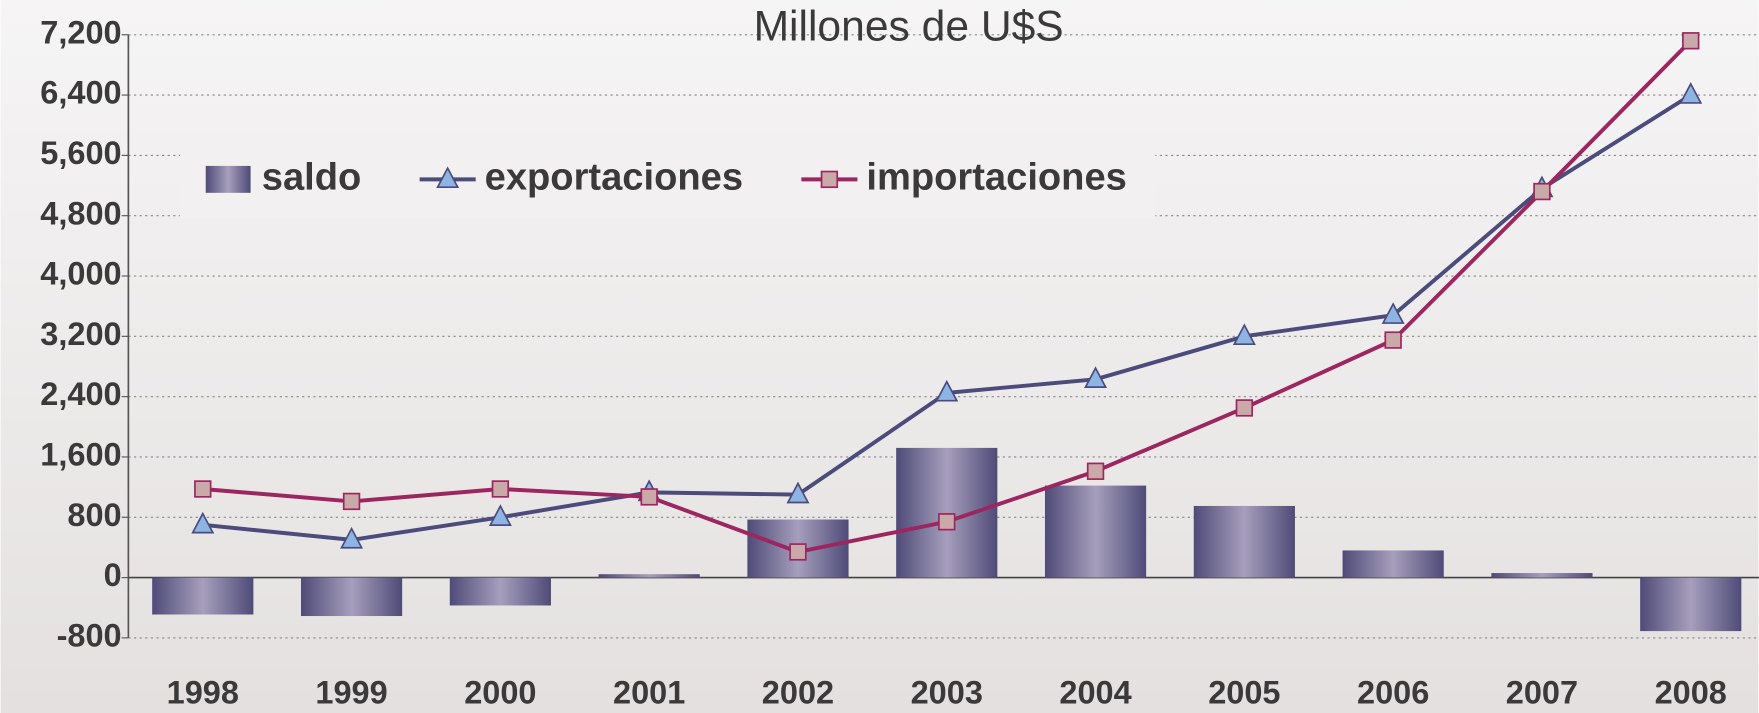 The image size is (1759, 713). What do you see at coordinates (649, 693) in the screenshot?
I see `x-tick-label: 2001` at bounding box center [649, 693].